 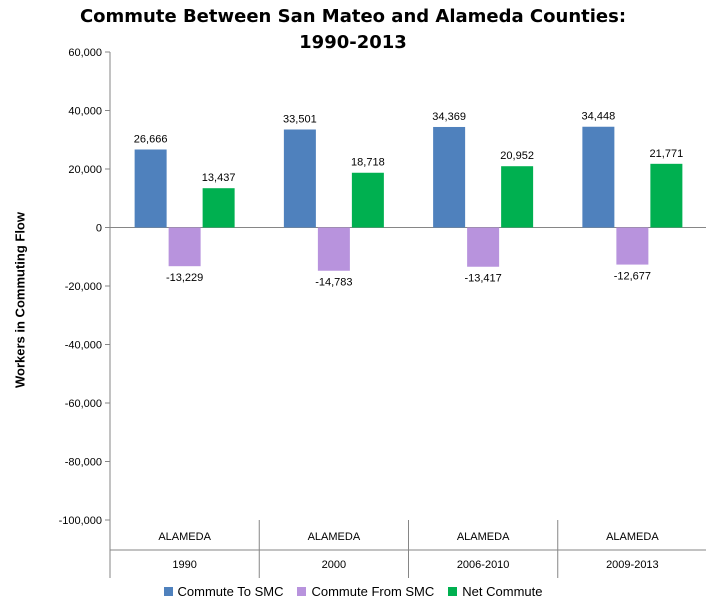 What do you see at coordinates (353, 42) in the screenshot?
I see `chart-title-line-2: 1990-2013` at bounding box center [353, 42].